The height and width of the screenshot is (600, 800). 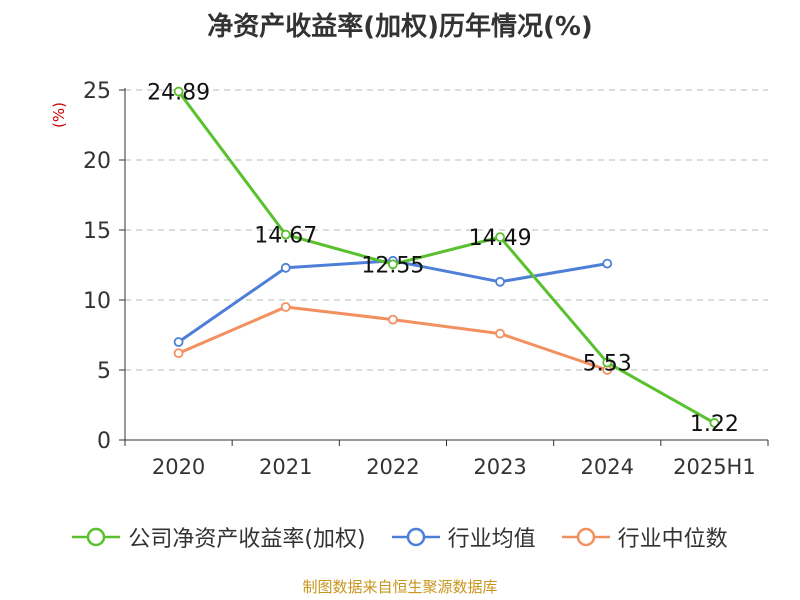 What do you see at coordinates (499, 467) in the screenshot?
I see `x-tick-label: 2023` at bounding box center [499, 467].